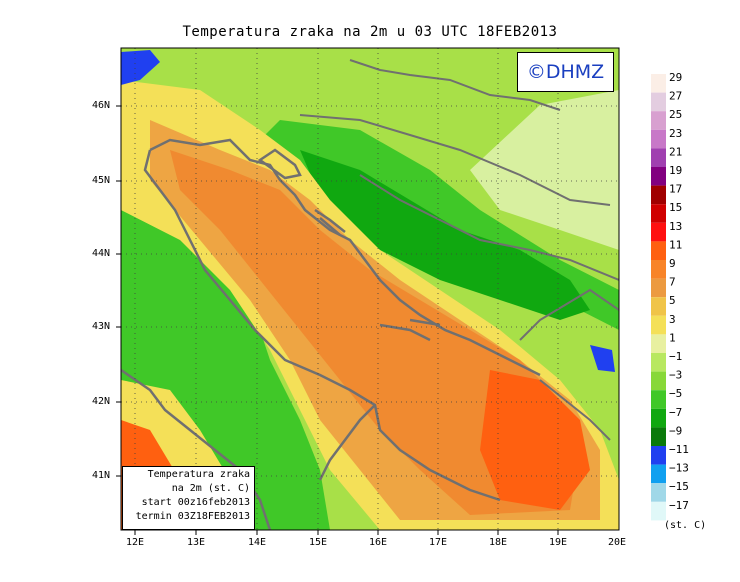 The height and width of the screenshot is (582, 740). Describe the element at coordinates (675, 151) in the screenshot. I see `legend-label: 21` at that location.